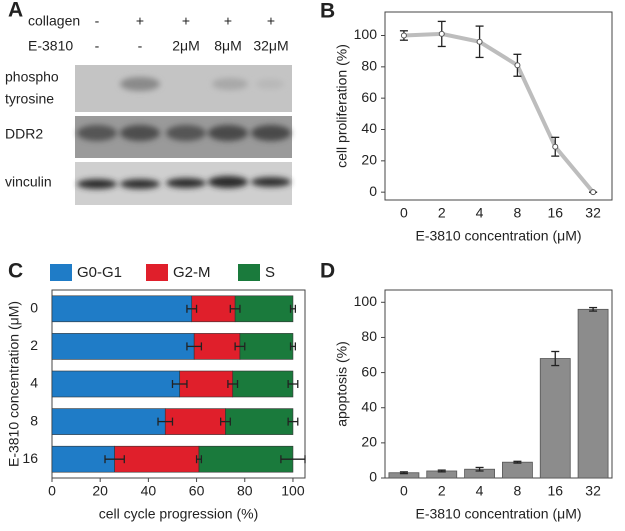 Image resolution: width=625 pixels, height=531 pixels. I want to click on row-label: DDR2, so click(24, 134).